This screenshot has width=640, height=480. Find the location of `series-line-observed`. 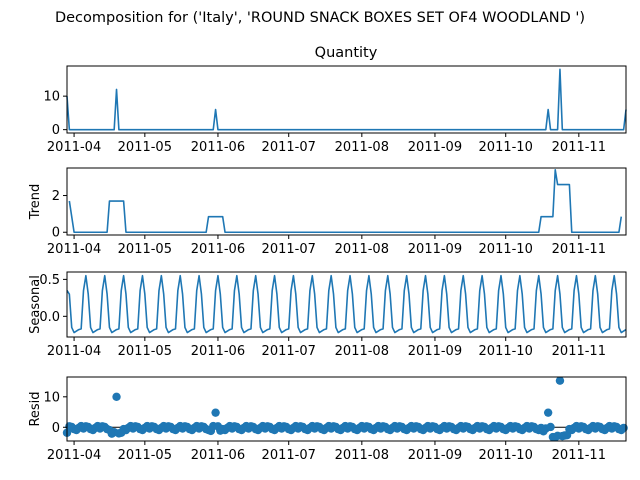

series-line-observed is located at coordinates (346, 99).